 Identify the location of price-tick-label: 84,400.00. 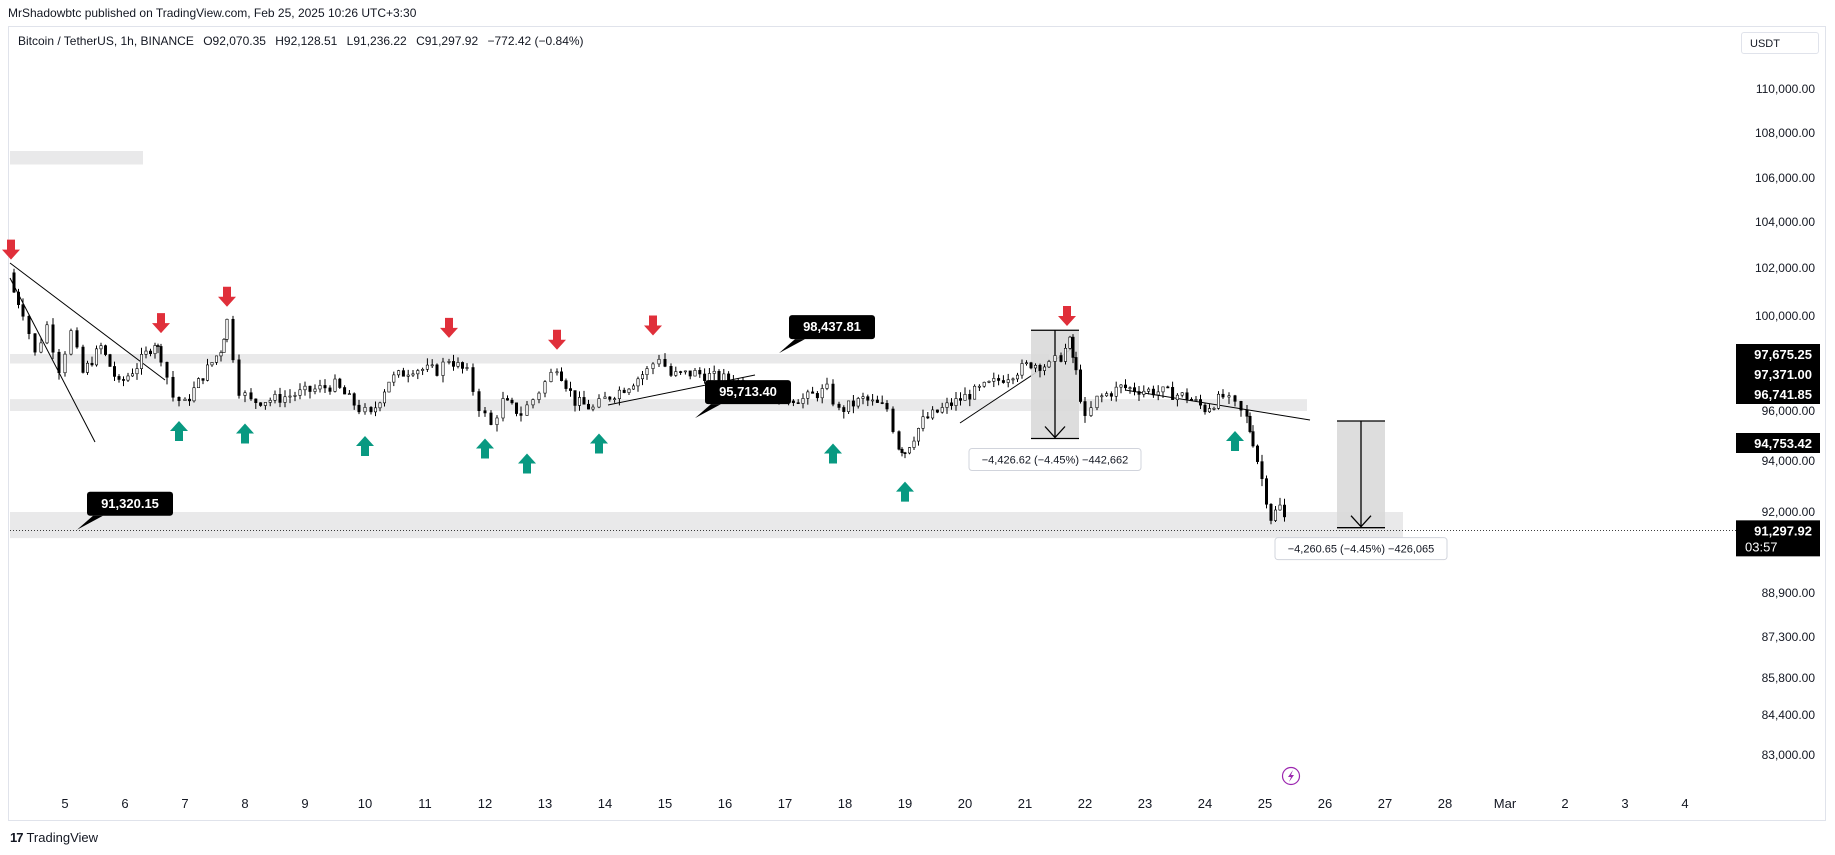
(1789, 715).